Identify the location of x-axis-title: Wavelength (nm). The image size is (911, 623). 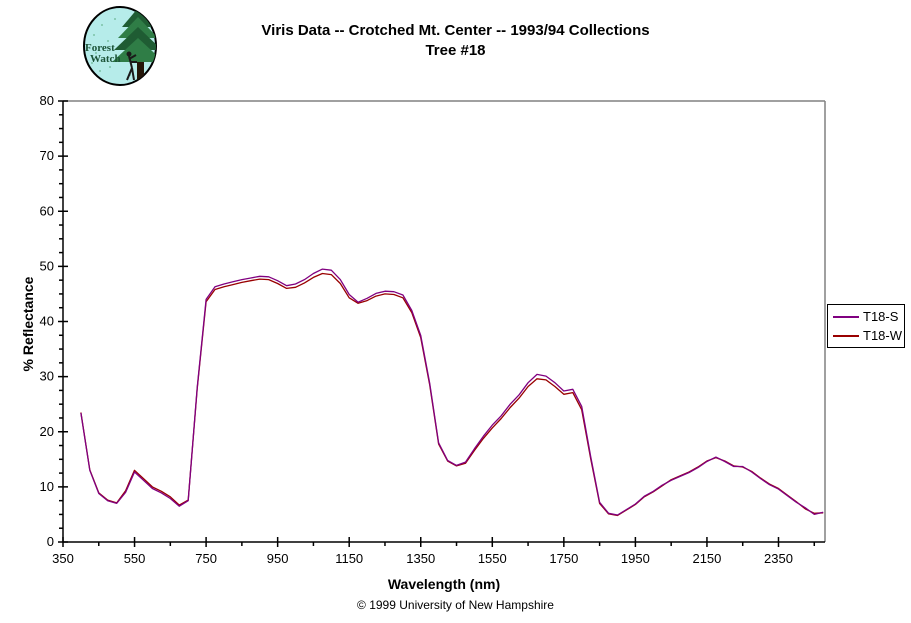
(444, 584).